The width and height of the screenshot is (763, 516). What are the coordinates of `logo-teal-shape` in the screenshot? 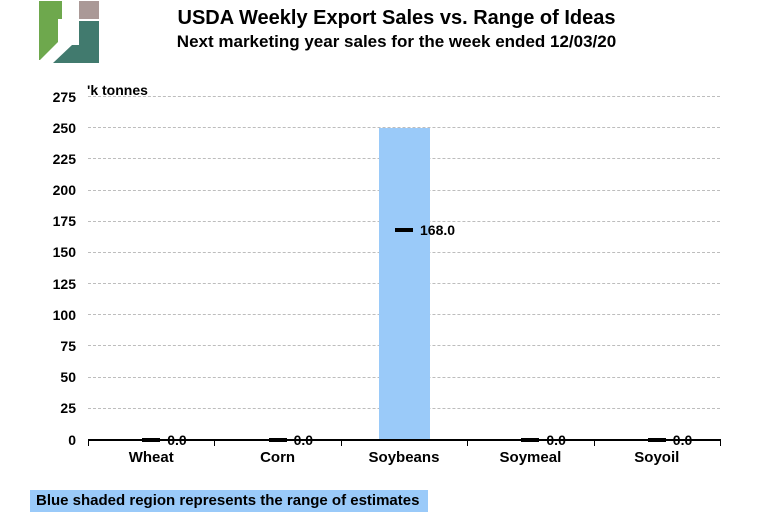 It's located at (76, 42).